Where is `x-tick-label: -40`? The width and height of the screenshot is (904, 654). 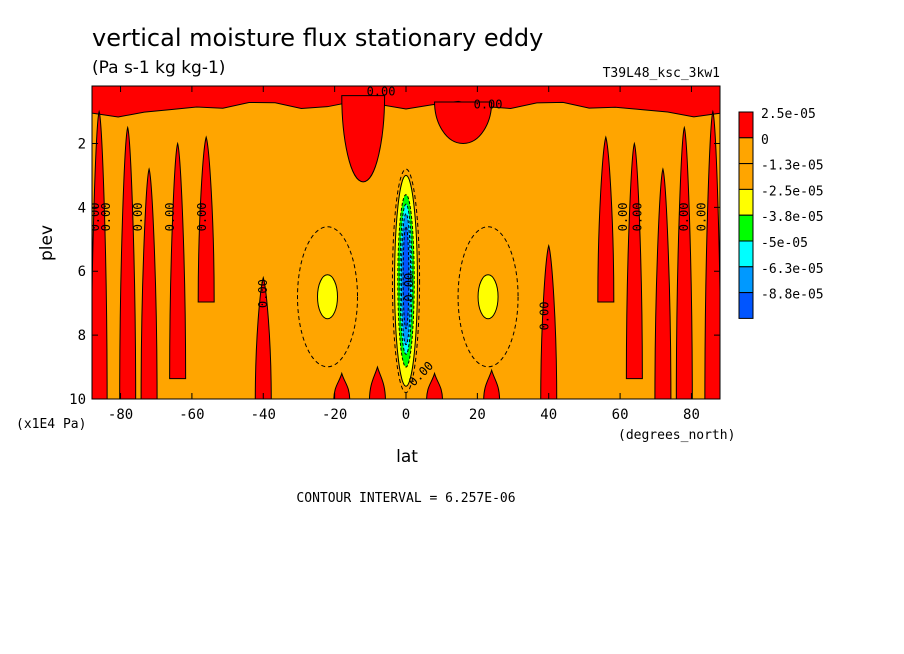 x-tick-label: -40 is located at coordinates (263, 415).